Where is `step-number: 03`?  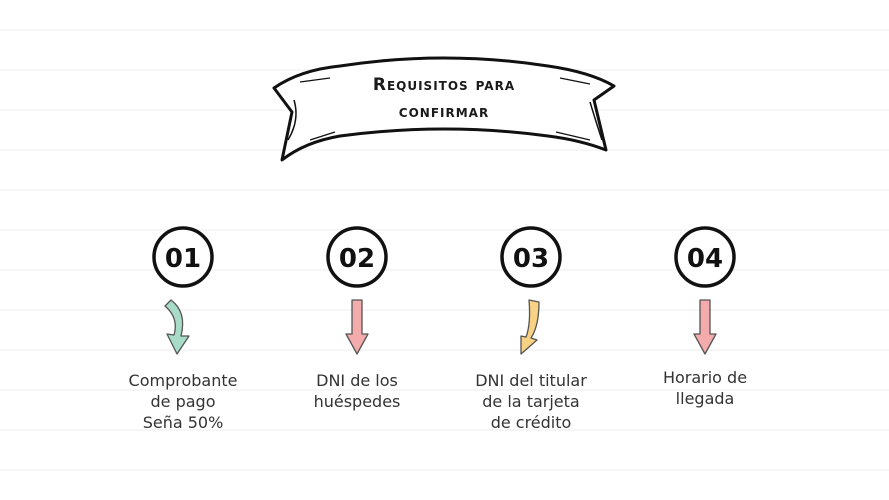 step-number: 03 is located at coordinates (531, 259).